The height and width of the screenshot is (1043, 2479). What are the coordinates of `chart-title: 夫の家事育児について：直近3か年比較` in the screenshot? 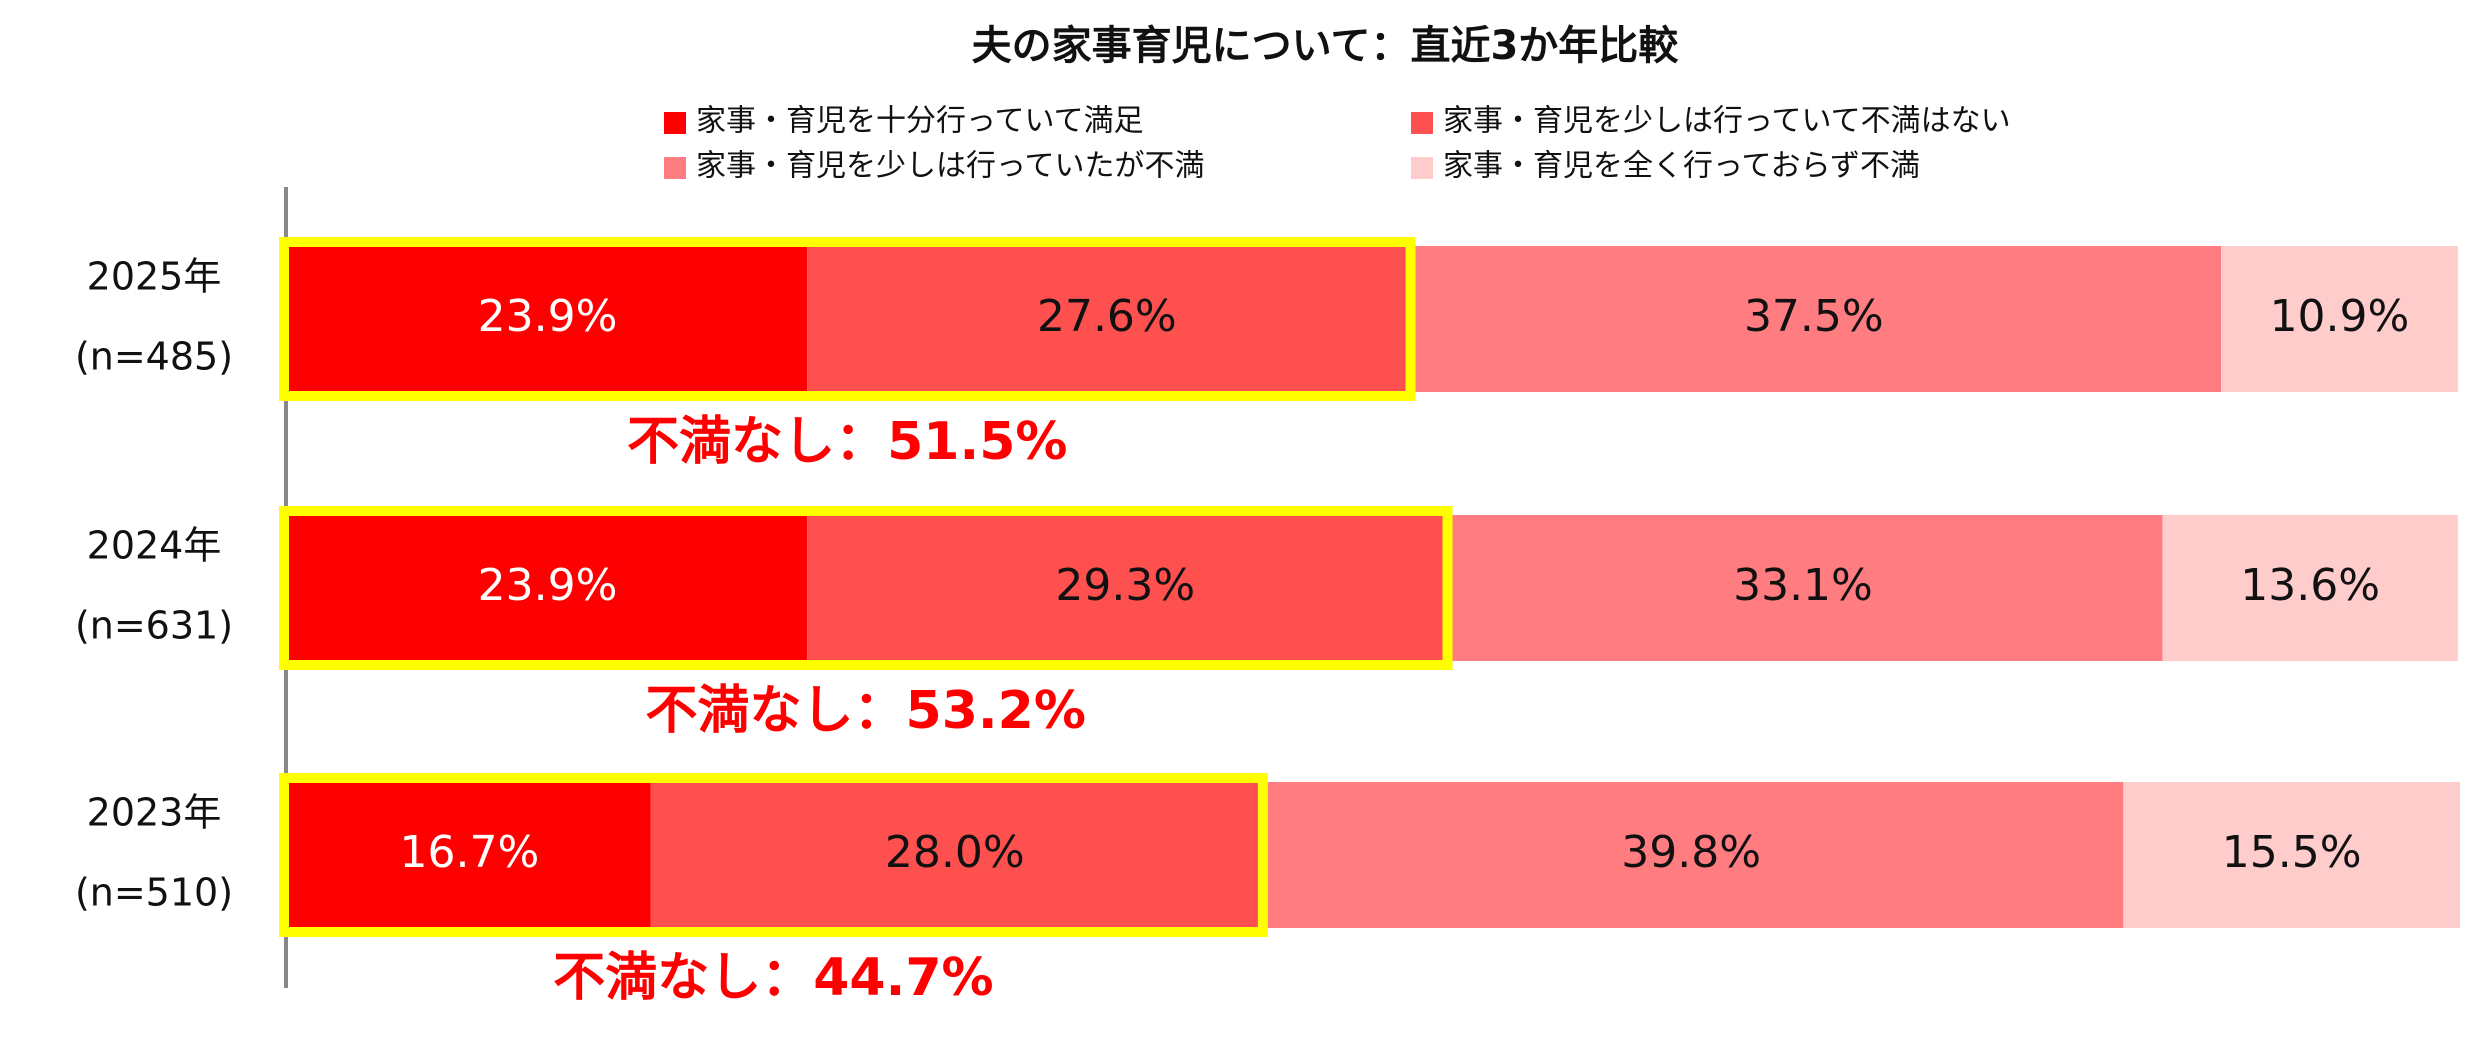 It's located at (1326, 46).